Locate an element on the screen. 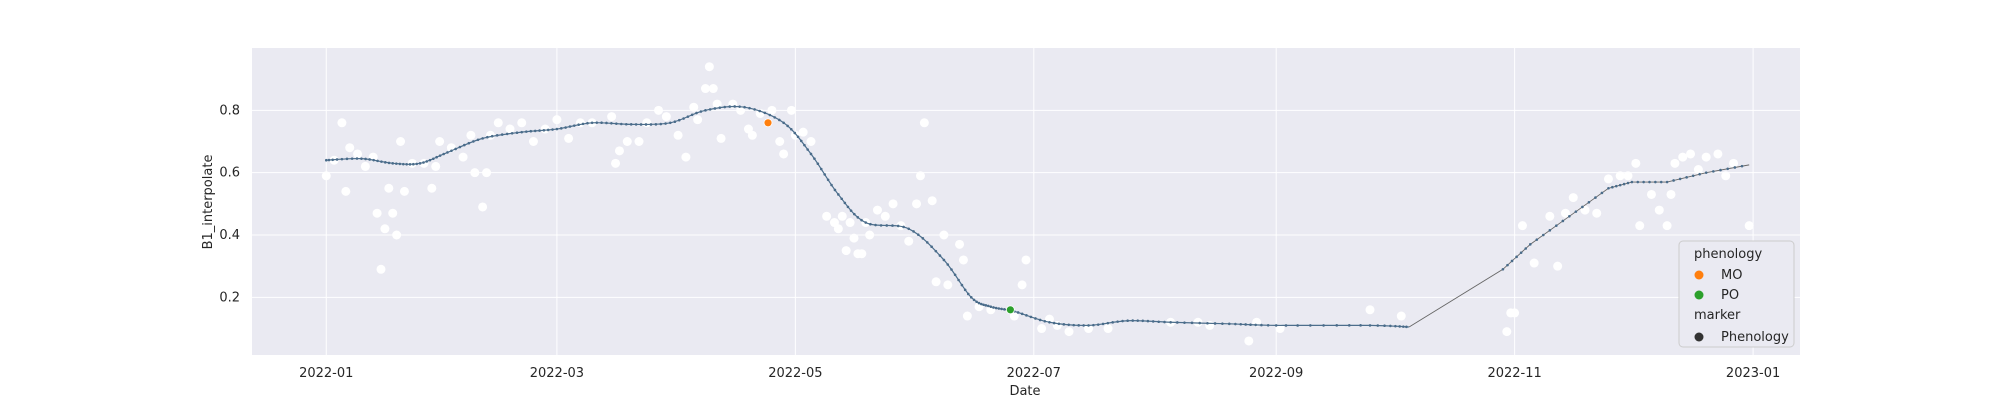 The image size is (2000, 404). legend-mo-label: MO is located at coordinates (1731, 275).